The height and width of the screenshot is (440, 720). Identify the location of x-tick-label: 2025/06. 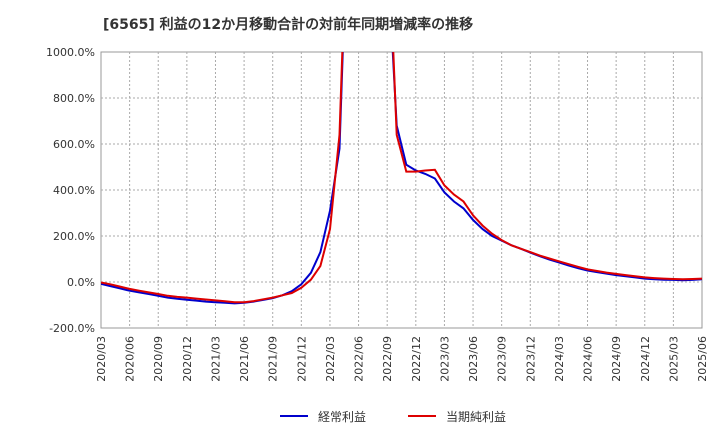
(702, 359).